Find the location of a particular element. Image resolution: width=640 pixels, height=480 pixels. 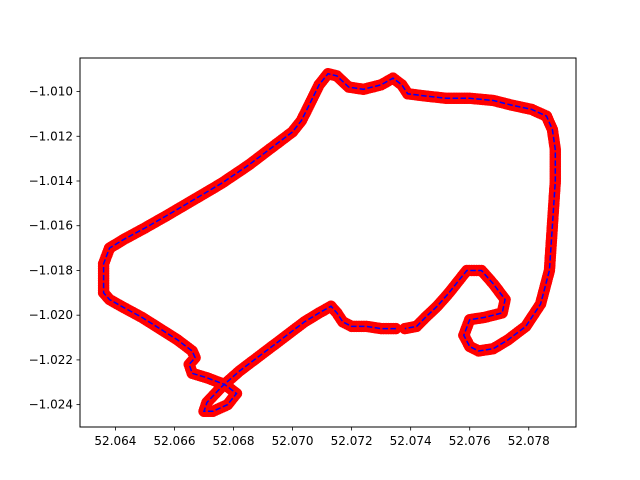

y-tick-label: −1.014 is located at coordinates (51, 181).